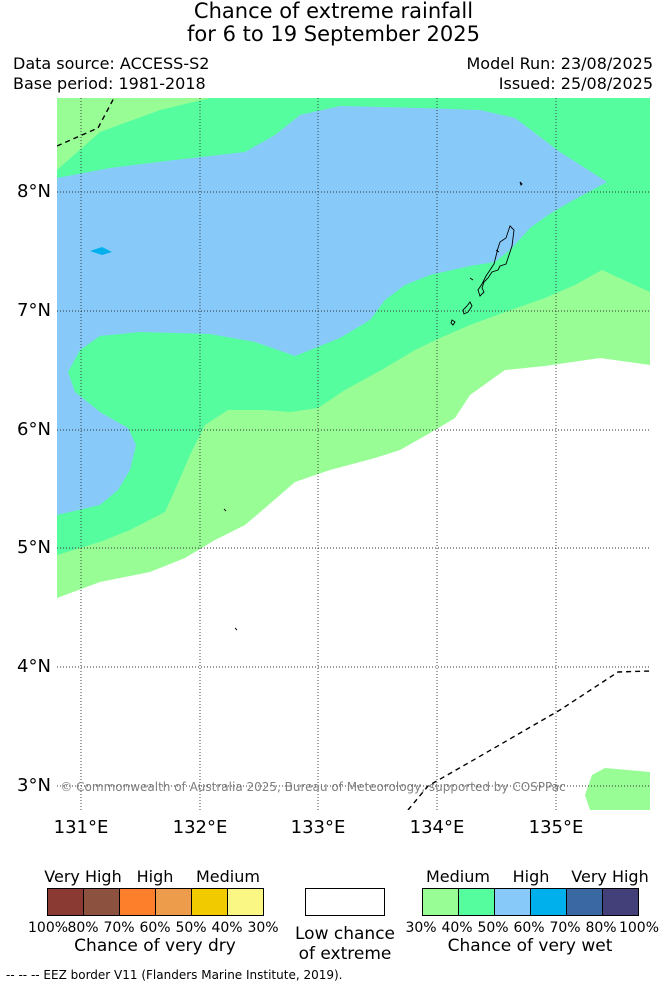  What do you see at coordinates (318, 827) in the screenshot?
I see `lon-label-133e: 133°E` at bounding box center [318, 827].